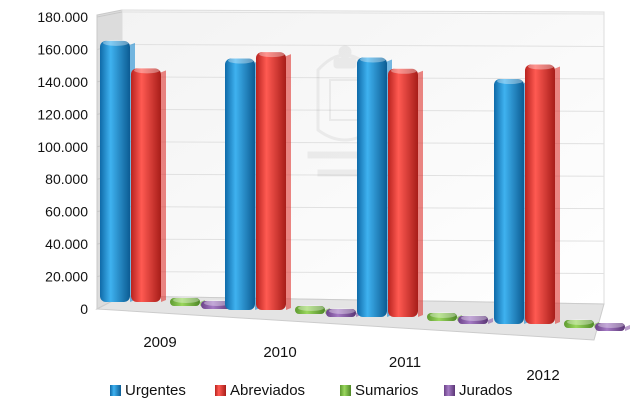 This screenshot has width=638, height=403. I want to click on x-tick-label: 2009, so click(159, 342).